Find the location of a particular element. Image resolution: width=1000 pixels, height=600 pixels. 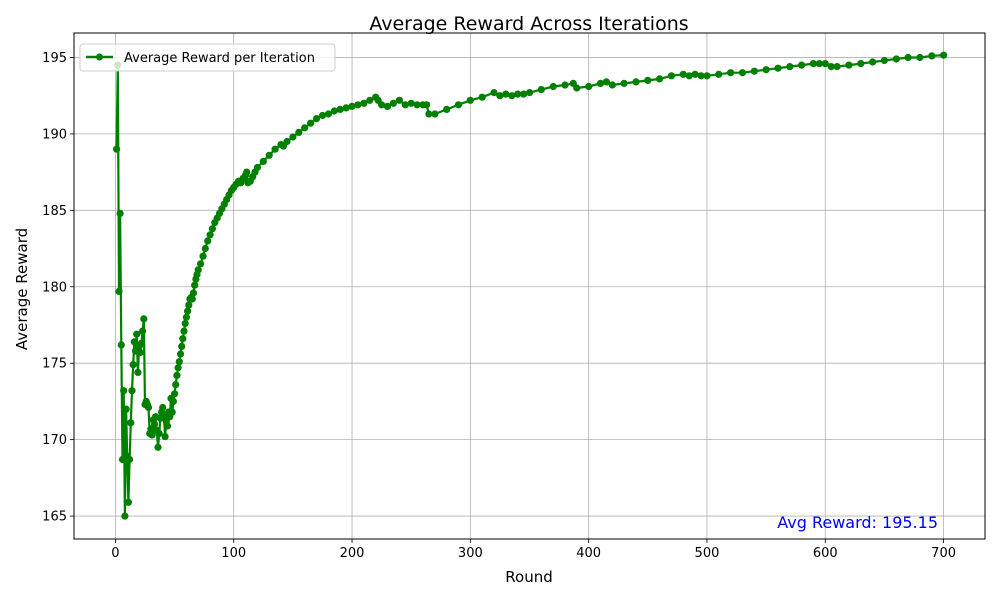

legend-box is located at coordinates (207, 57).